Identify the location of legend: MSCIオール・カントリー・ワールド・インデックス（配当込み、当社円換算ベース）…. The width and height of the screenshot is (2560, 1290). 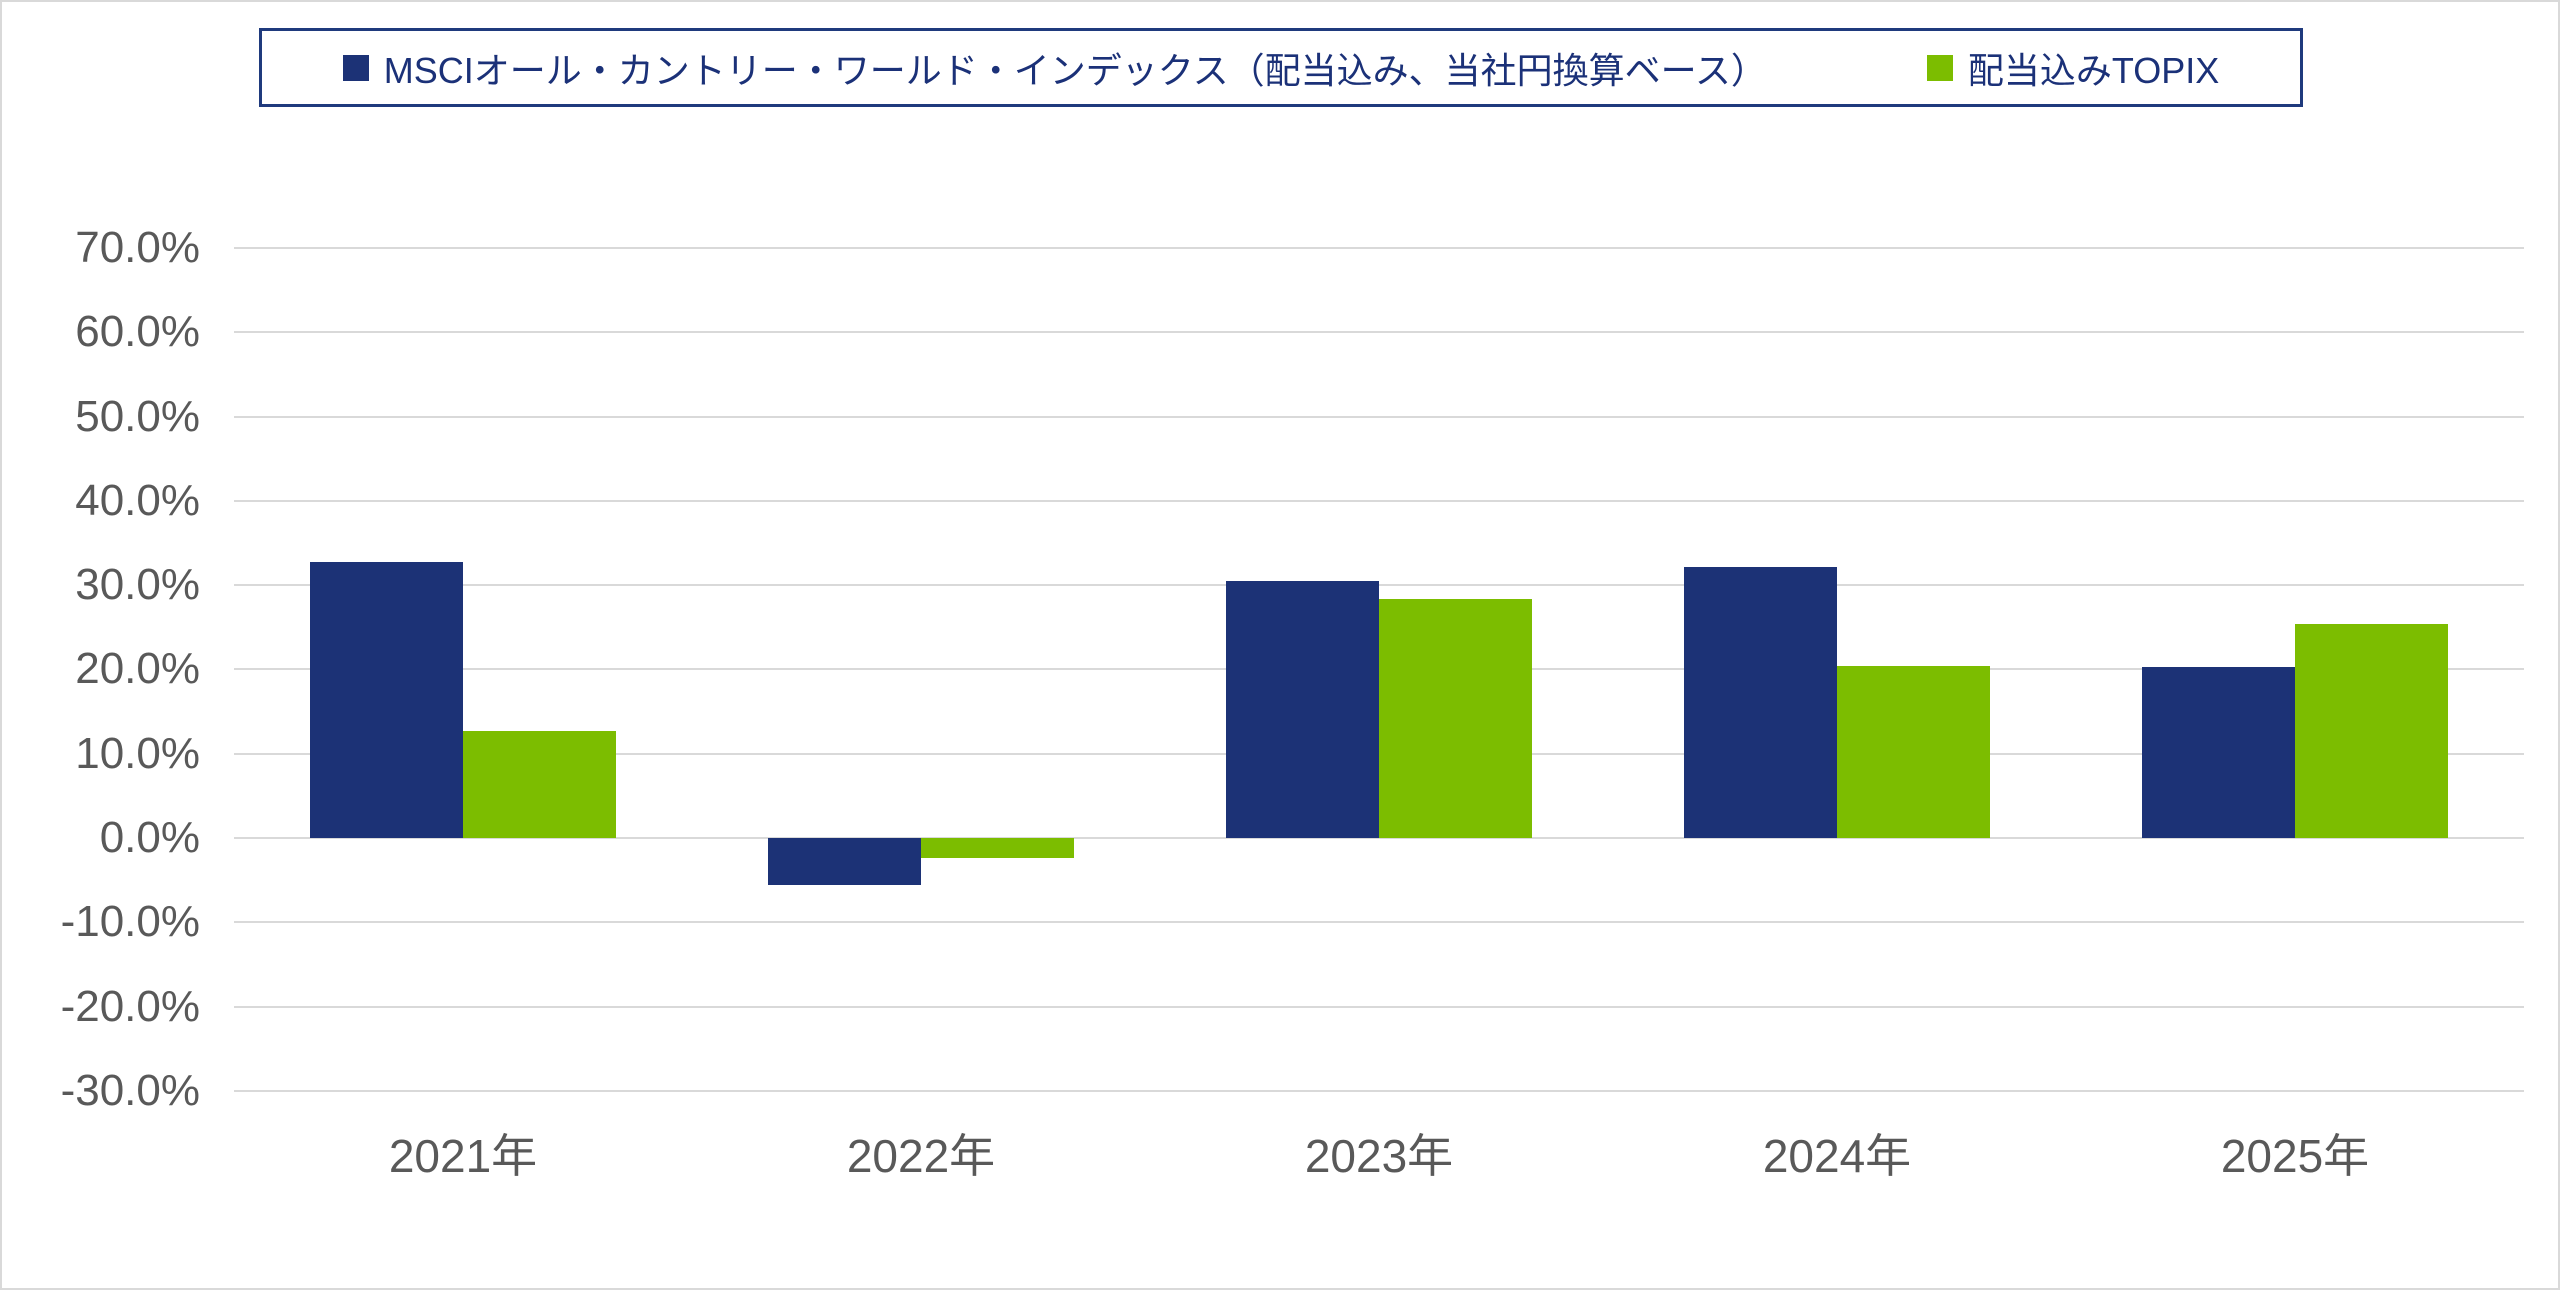
(1281, 67).